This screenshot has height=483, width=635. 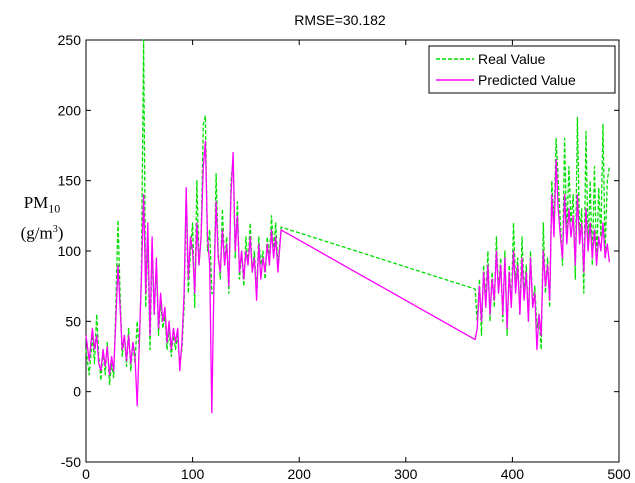 I want to click on y-axis-label-unit: (g/m3), so click(x=42, y=234).